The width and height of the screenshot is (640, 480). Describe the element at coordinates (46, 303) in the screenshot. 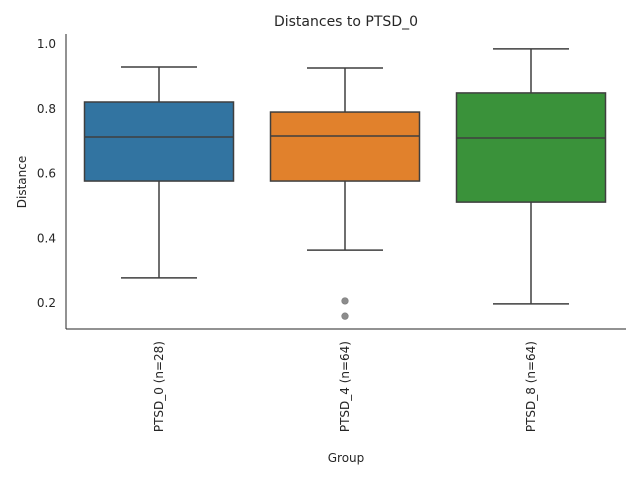

I see `y-tick-label: 0.2` at that location.